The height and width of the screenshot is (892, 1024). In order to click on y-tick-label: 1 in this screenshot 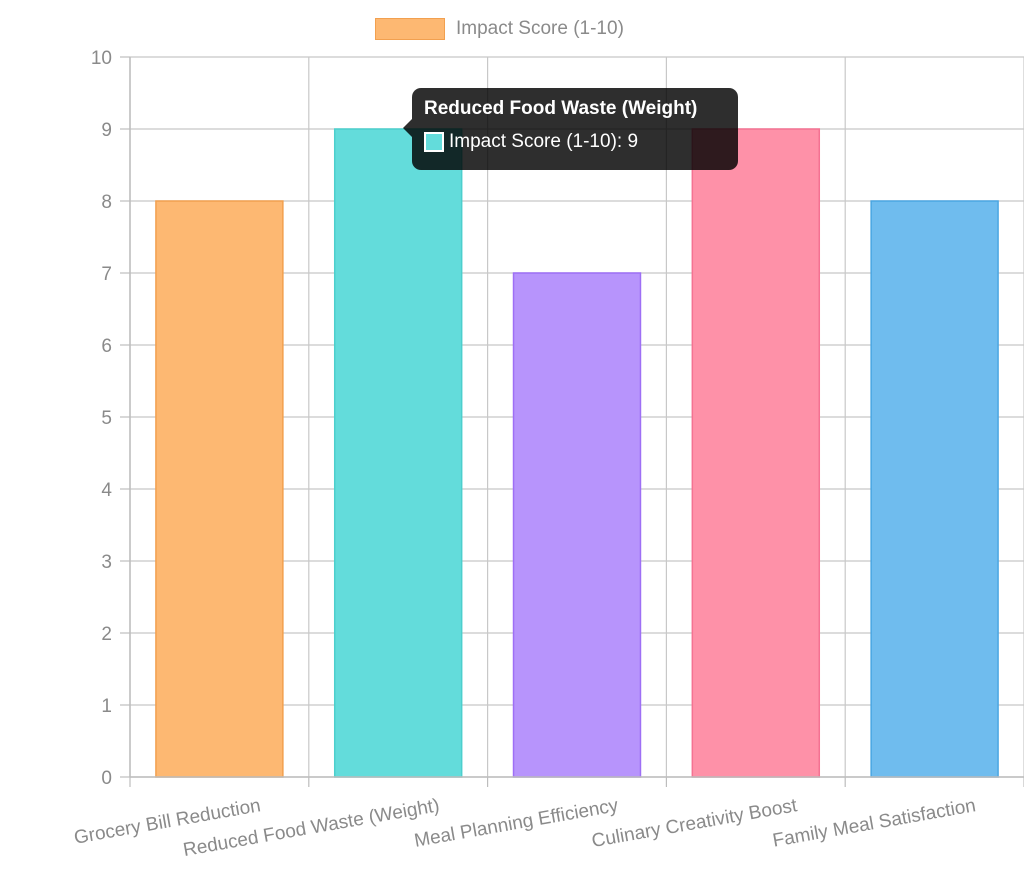, I will do `click(106, 706)`.